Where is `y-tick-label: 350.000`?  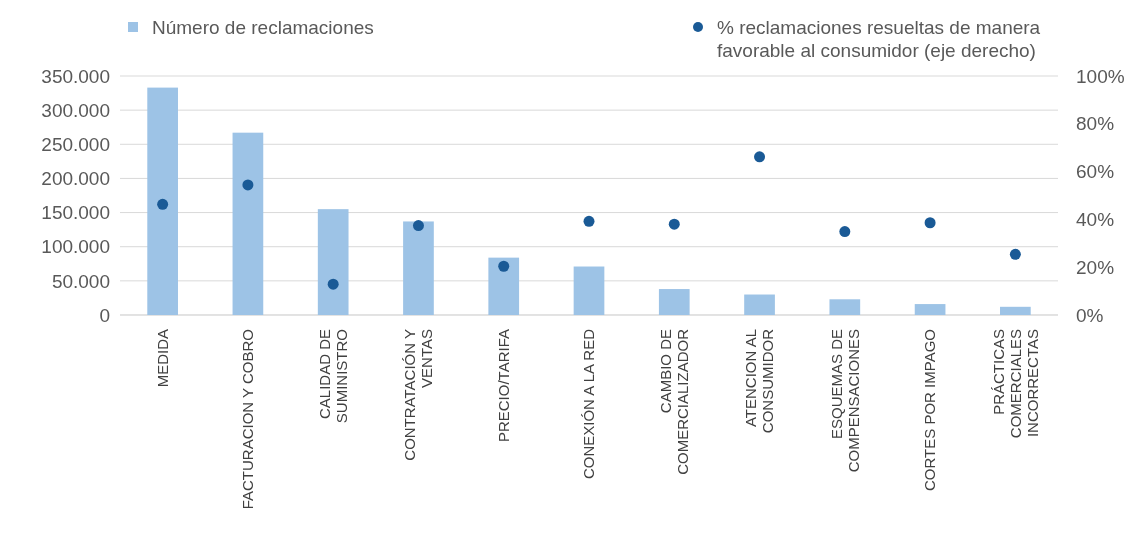
y-tick-label: 350.000 is located at coordinates (75, 76).